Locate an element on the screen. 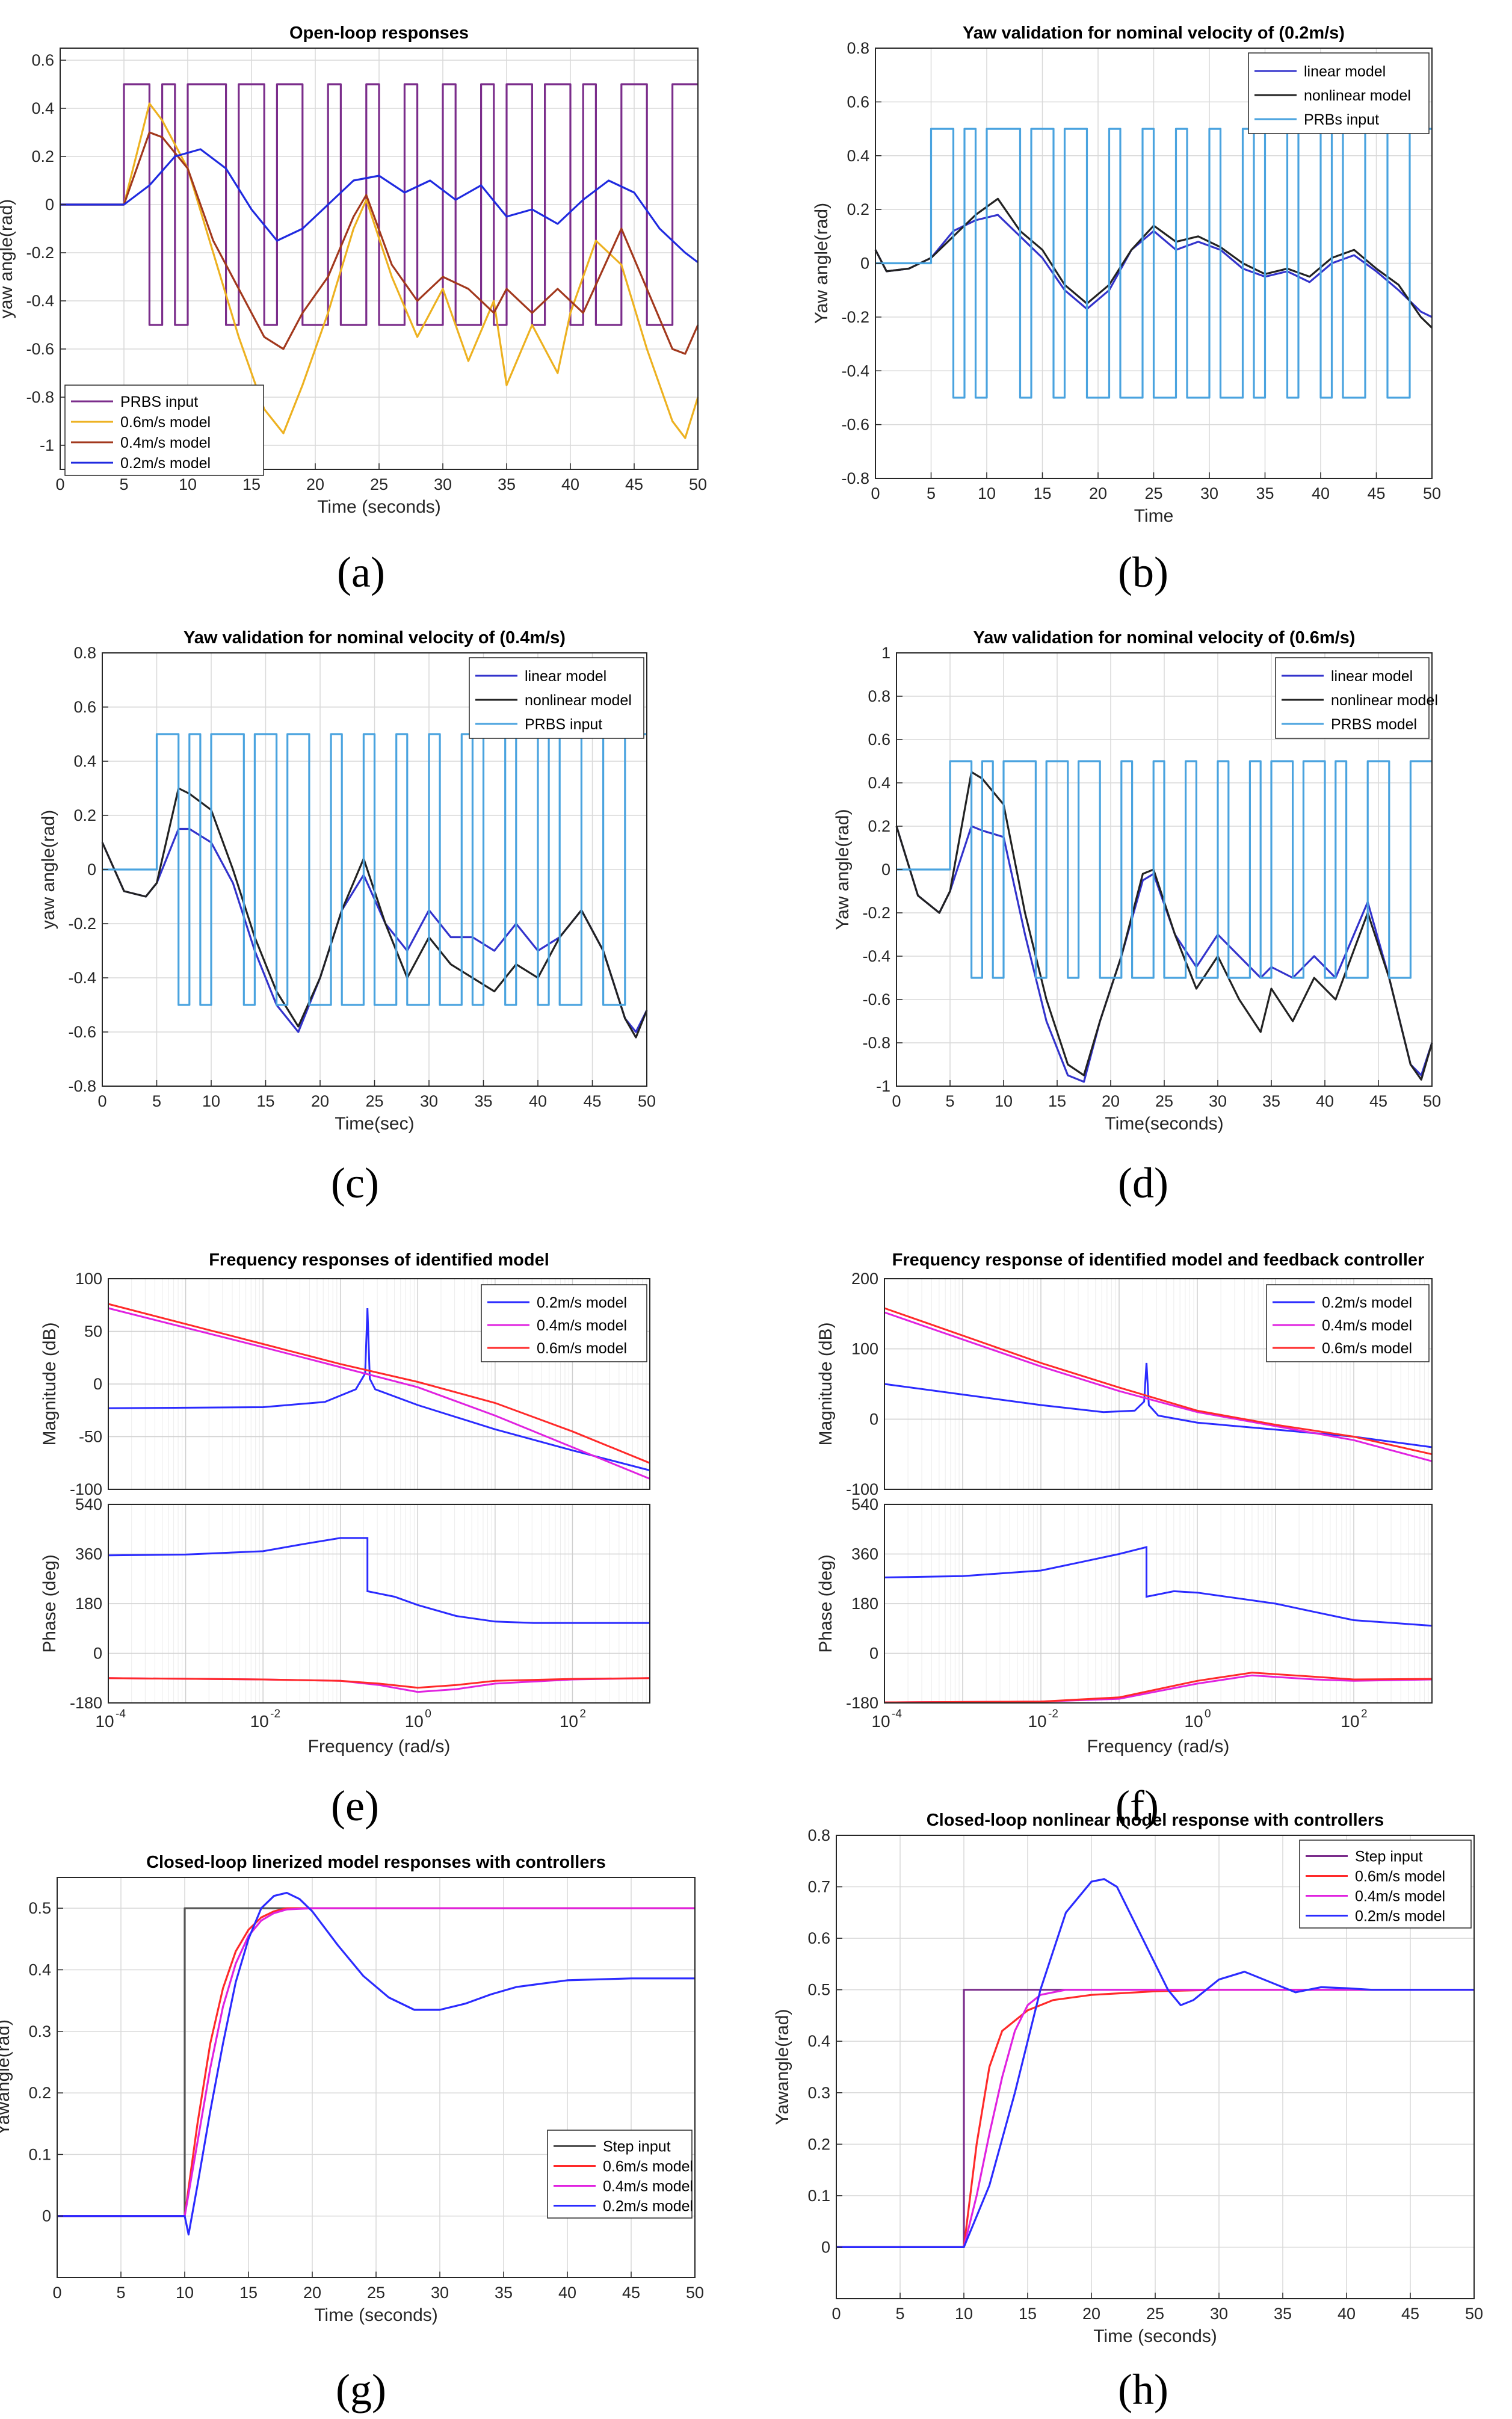 The width and height of the screenshot is (1512, 2419). legend-d: linear model nonlinear model PRBS model is located at coordinates (1357, 698).